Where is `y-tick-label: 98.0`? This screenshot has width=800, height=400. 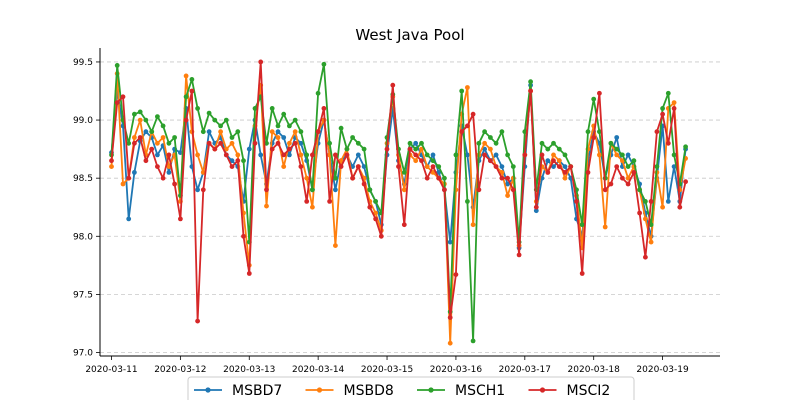 y-tick-label: 98.0 is located at coordinates (83, 237).